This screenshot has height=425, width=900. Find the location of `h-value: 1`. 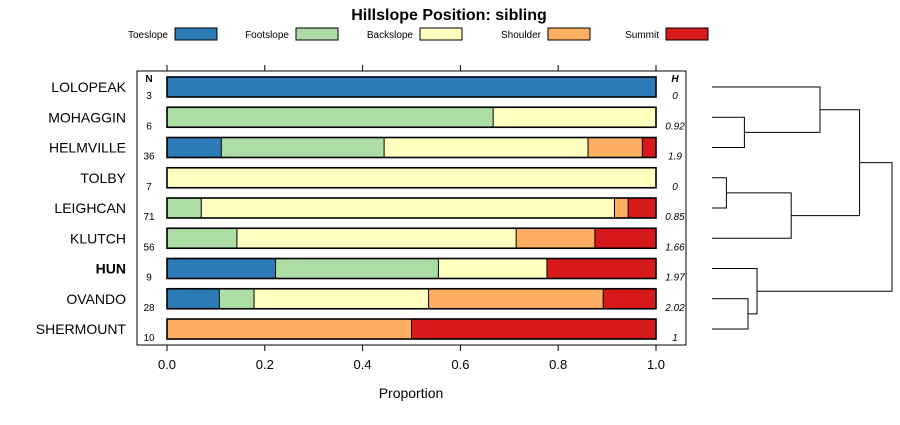

h-value: 1 is located at coordinates (675, 338).